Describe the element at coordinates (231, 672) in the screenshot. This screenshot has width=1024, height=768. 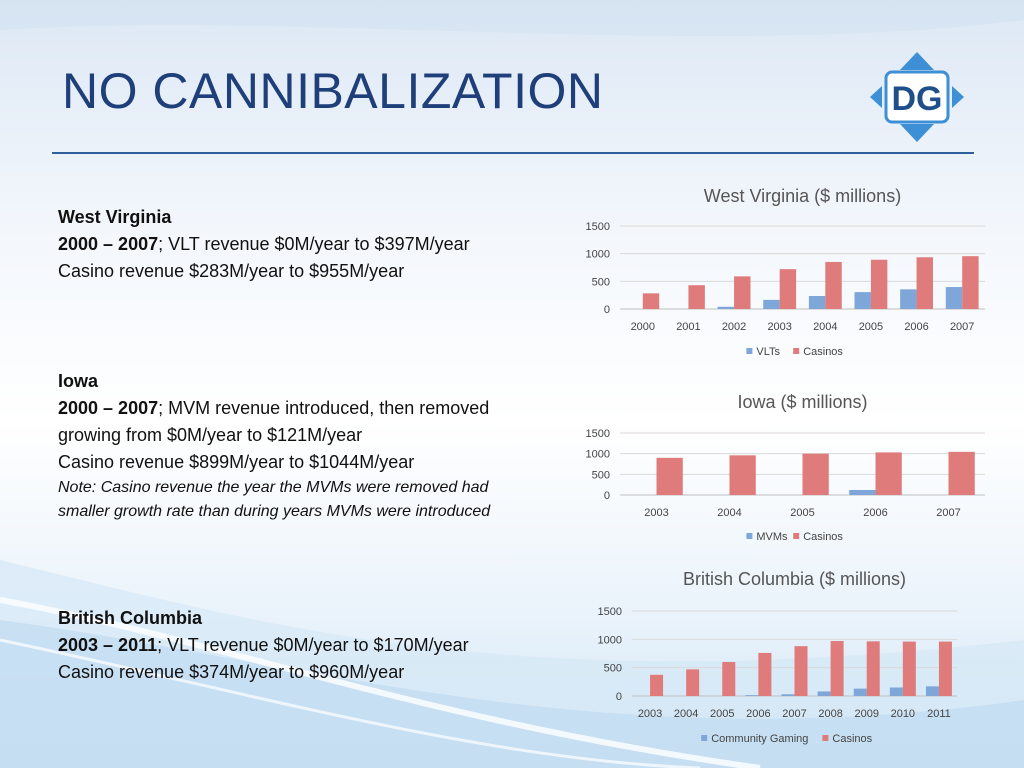
I see `bc-line-2: Casino revenue $374M/year to $960M/year` at that location.